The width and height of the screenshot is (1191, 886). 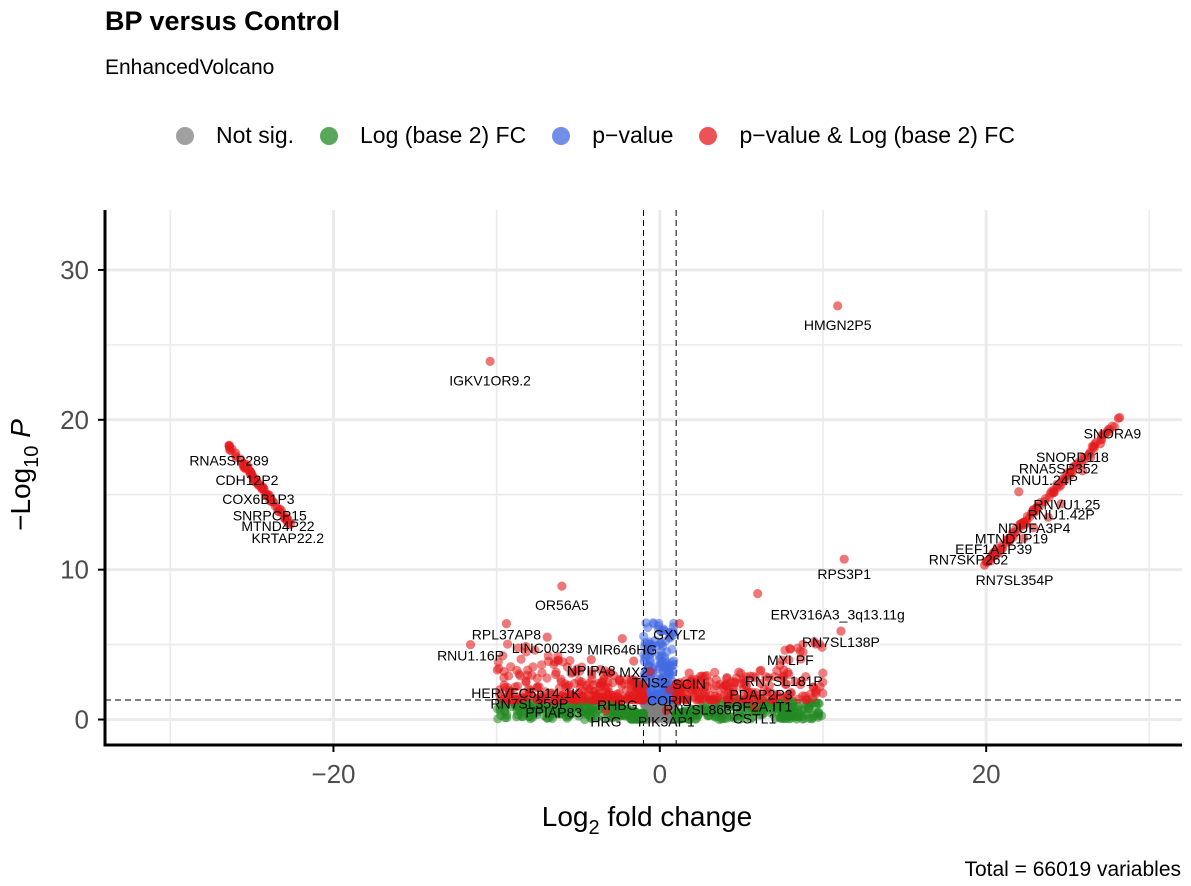 I want to click on gene-label: RNA5SP352, so click(x=1059, y=468).